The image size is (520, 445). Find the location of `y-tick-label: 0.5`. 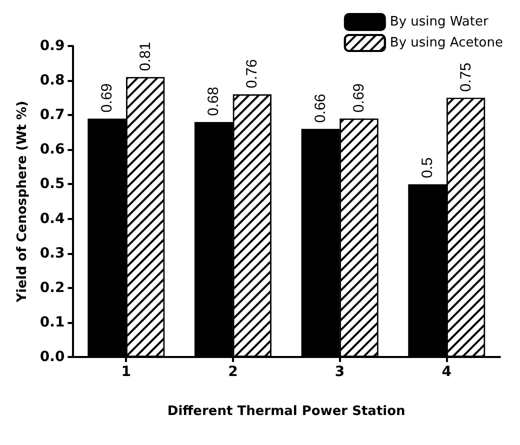

y-tick-label: 0.5 is located at coordinates (52, 184).